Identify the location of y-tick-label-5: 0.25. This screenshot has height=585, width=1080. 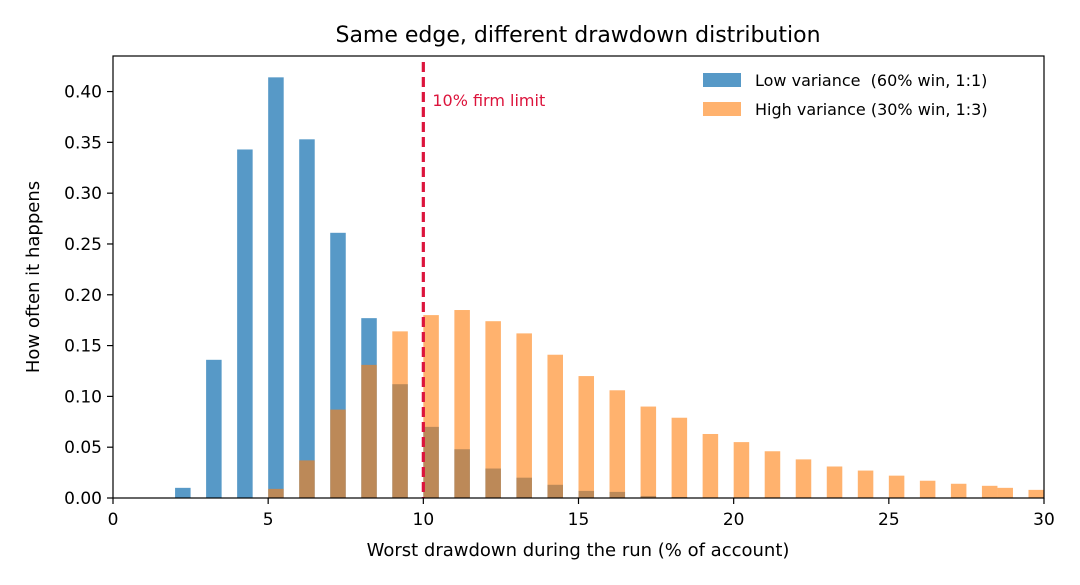
(83, 245).